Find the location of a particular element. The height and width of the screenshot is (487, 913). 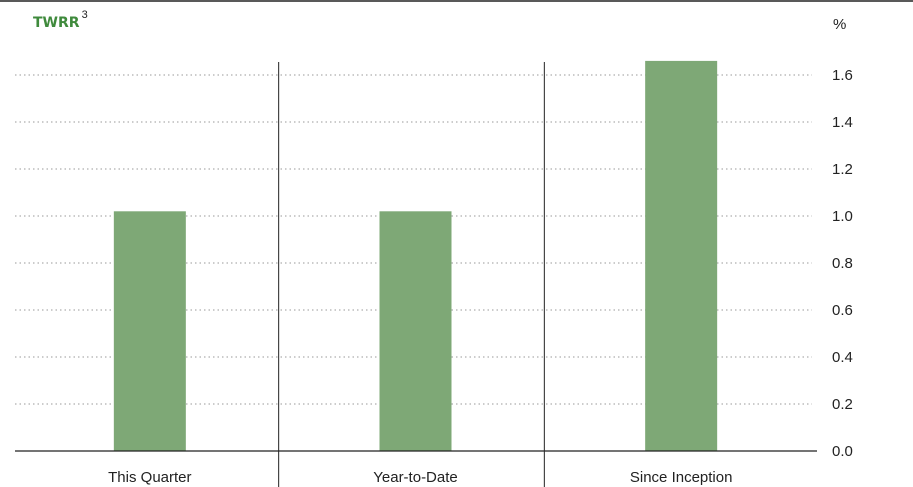

x-category-label: Year-to-Date is located at coordinates (415, 477).